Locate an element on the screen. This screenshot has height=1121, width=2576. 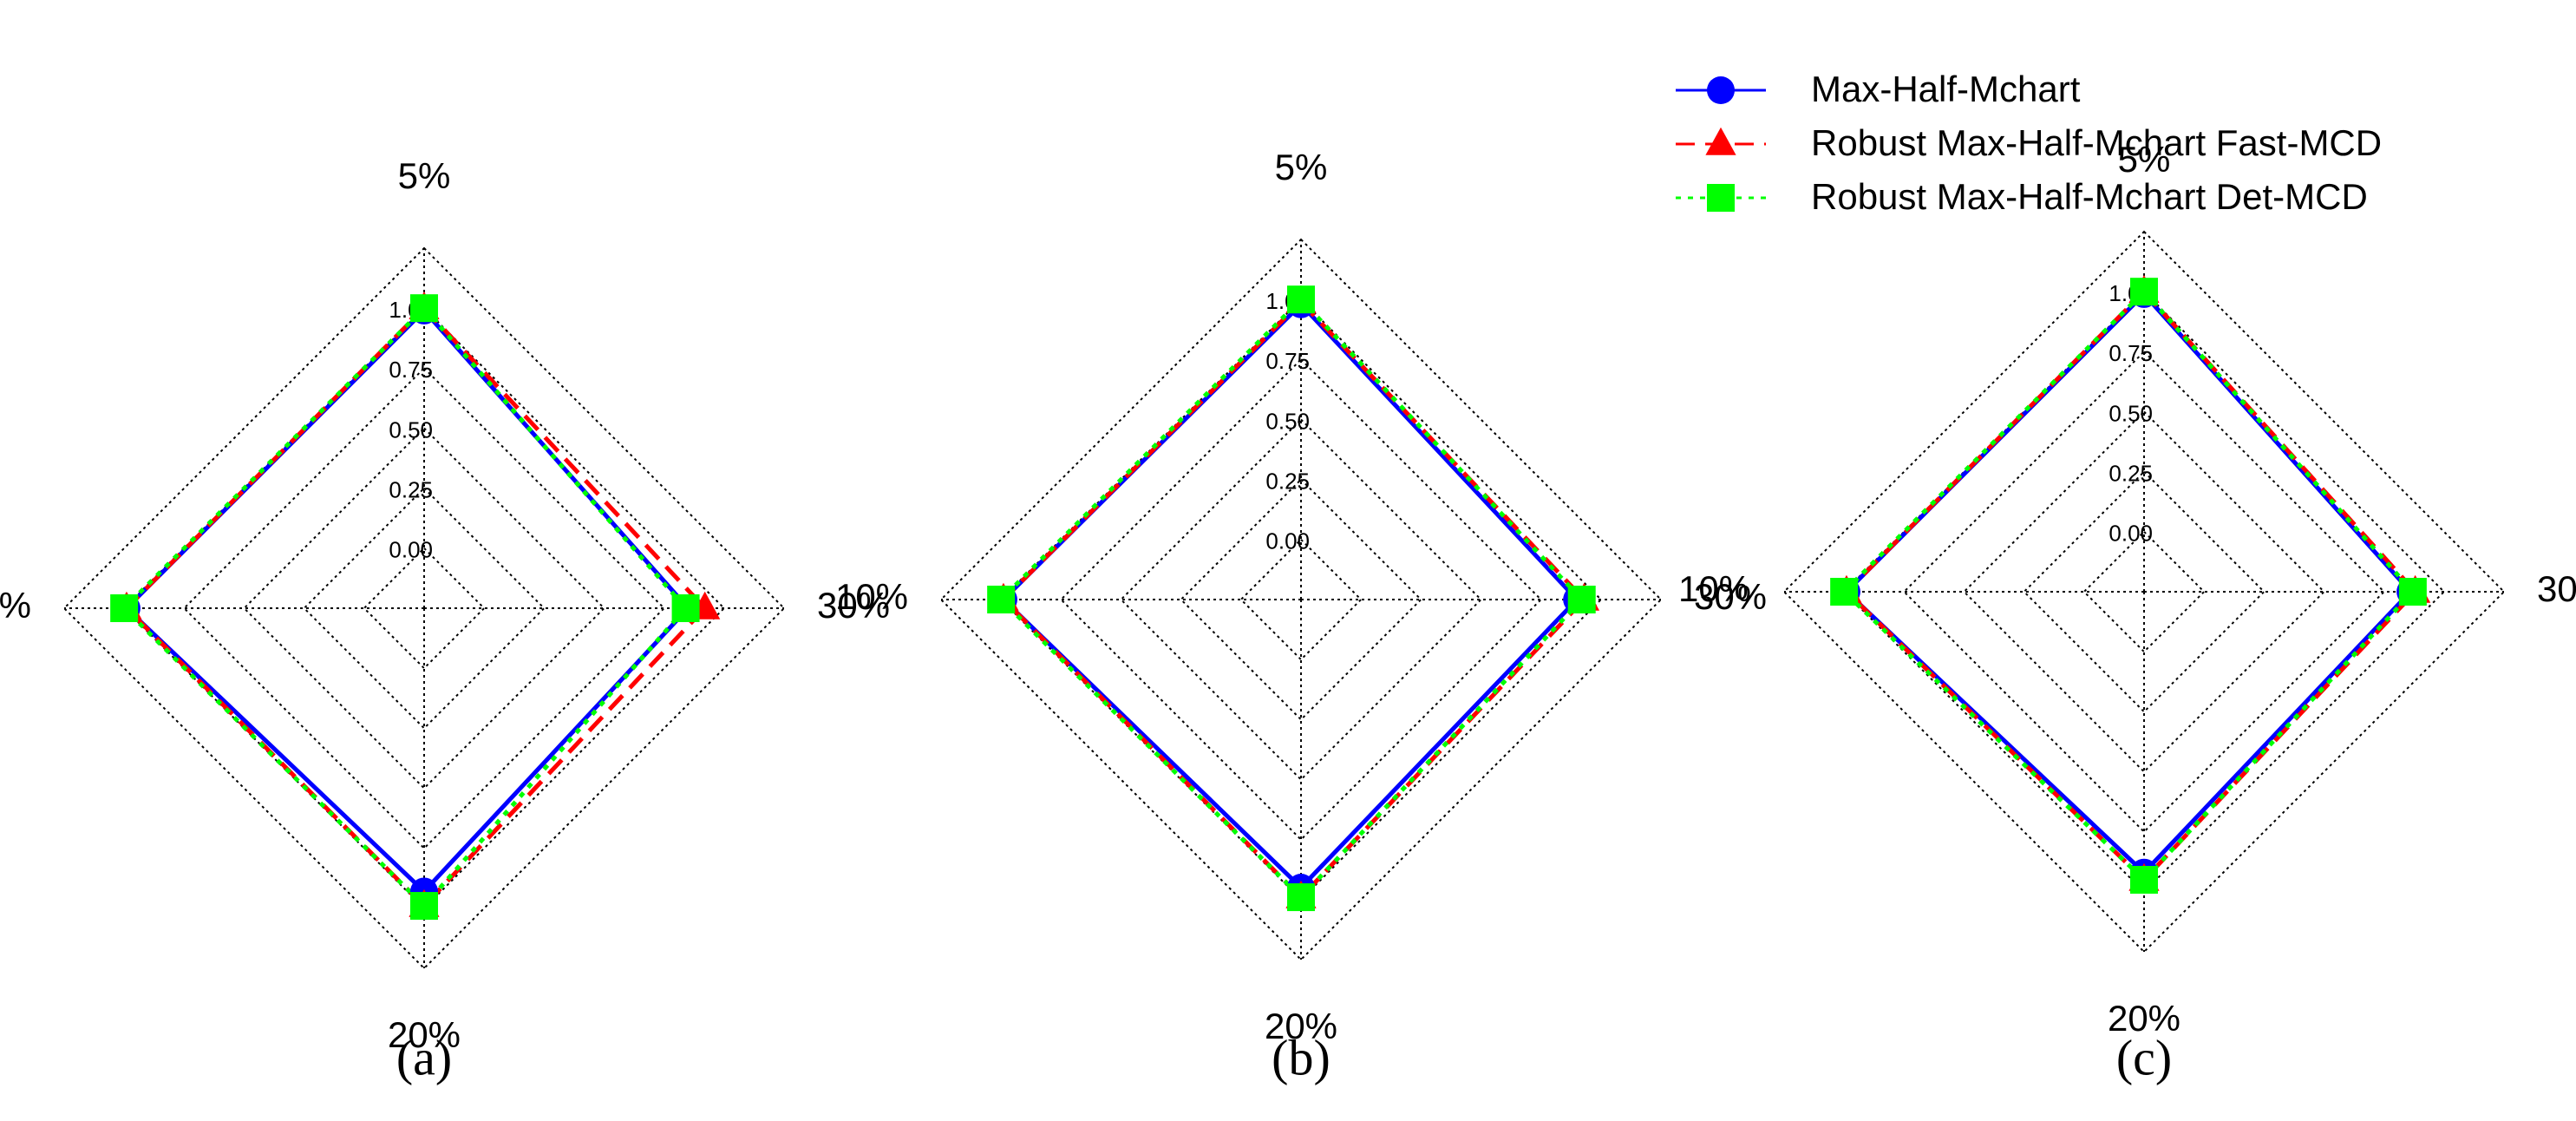
legend-label: Robust Max-Half-Mchart Det-MCD is located at coordinates (2089, 196).